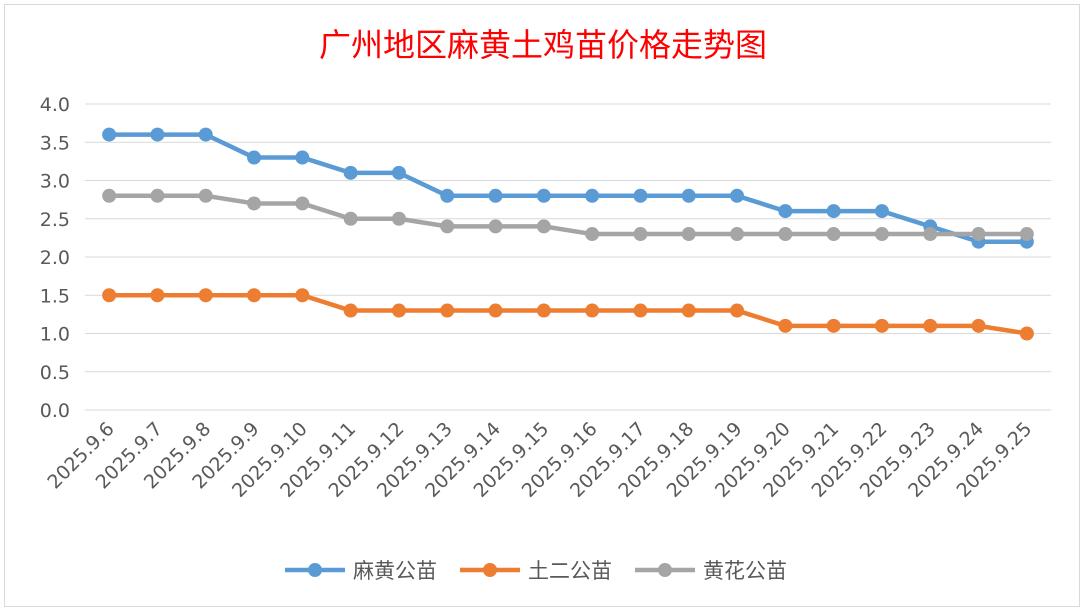  I want to click on legend-label: 麻黄公苗, so click(395, 571).